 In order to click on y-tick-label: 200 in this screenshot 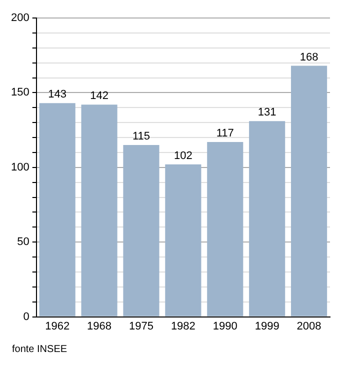, I will do `click(20, 18)`.